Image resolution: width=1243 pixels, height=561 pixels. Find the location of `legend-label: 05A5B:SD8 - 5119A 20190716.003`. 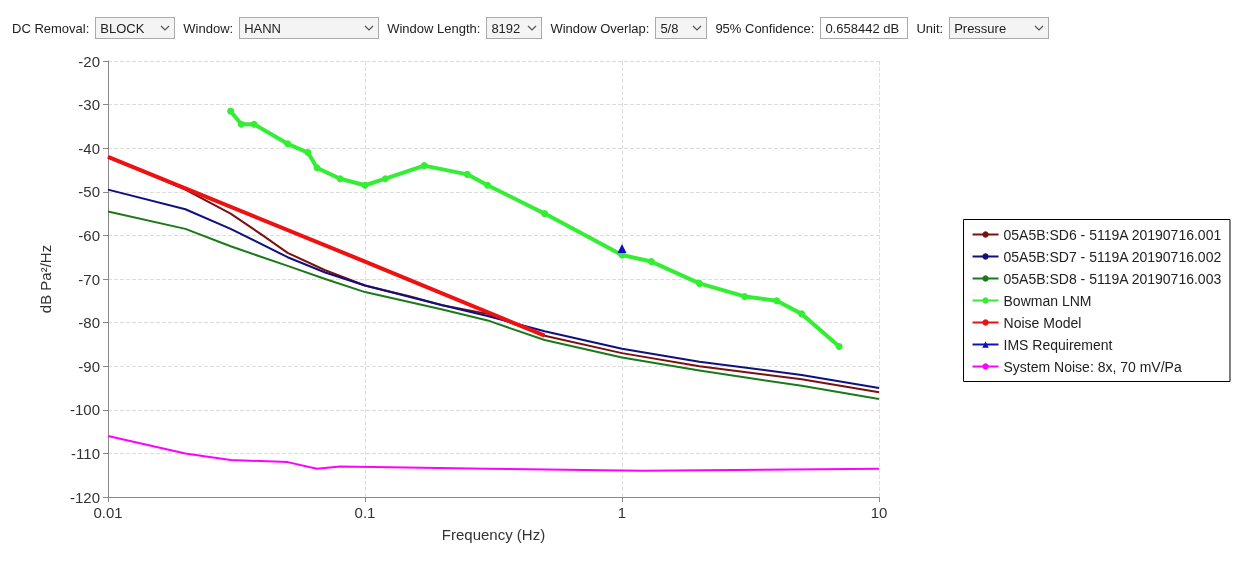

legend-label: 05A5B:SD8 - 5119A 20190716.003 is located at coordinates (1112, 278).